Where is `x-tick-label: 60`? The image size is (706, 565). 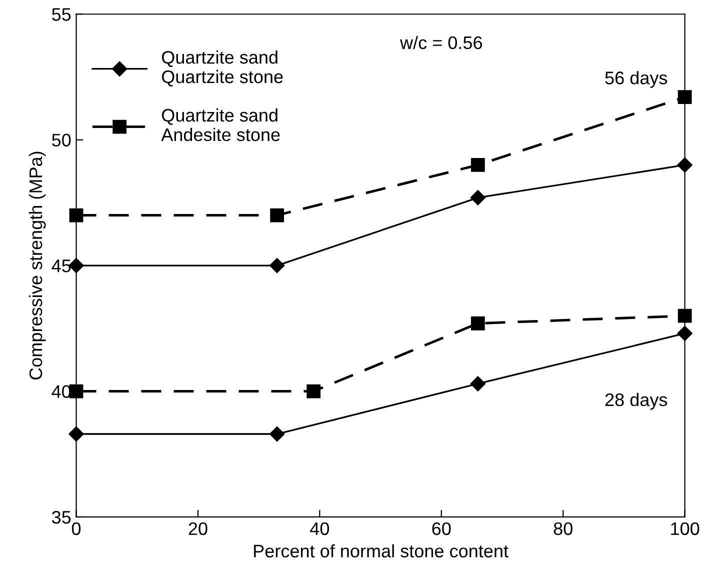 x-tick-label: 60 is located at coordinates (441, 529).